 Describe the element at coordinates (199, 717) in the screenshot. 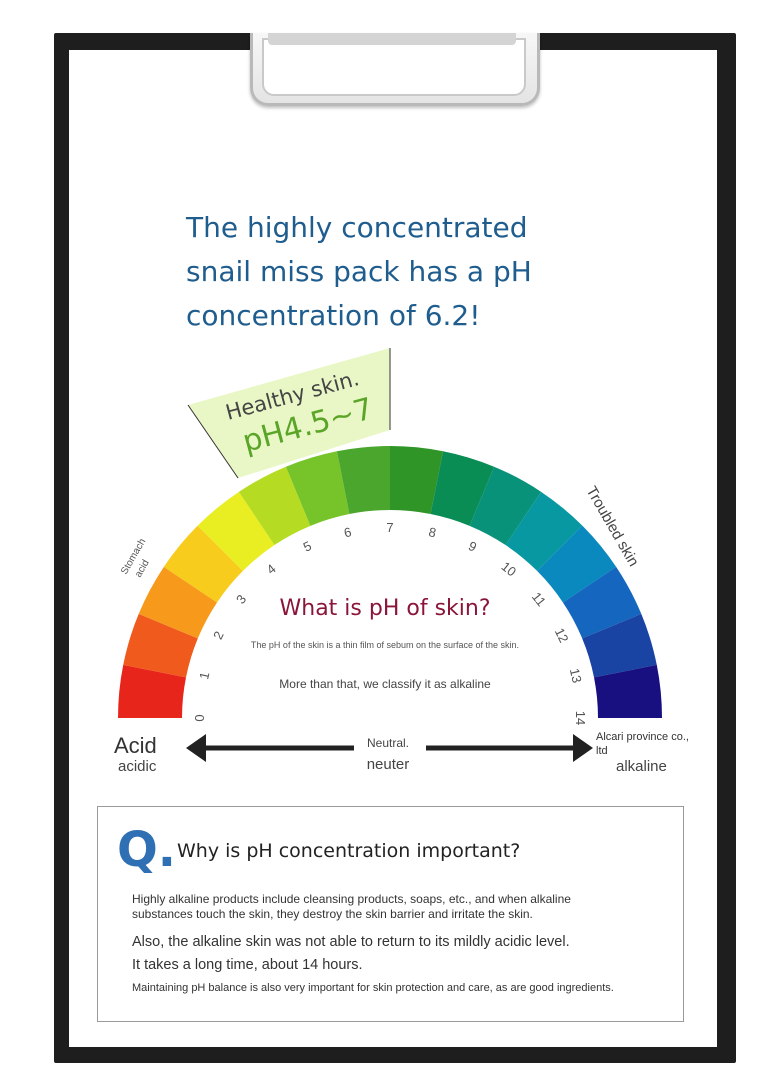

I see `ph-number-label: 0` at that location.